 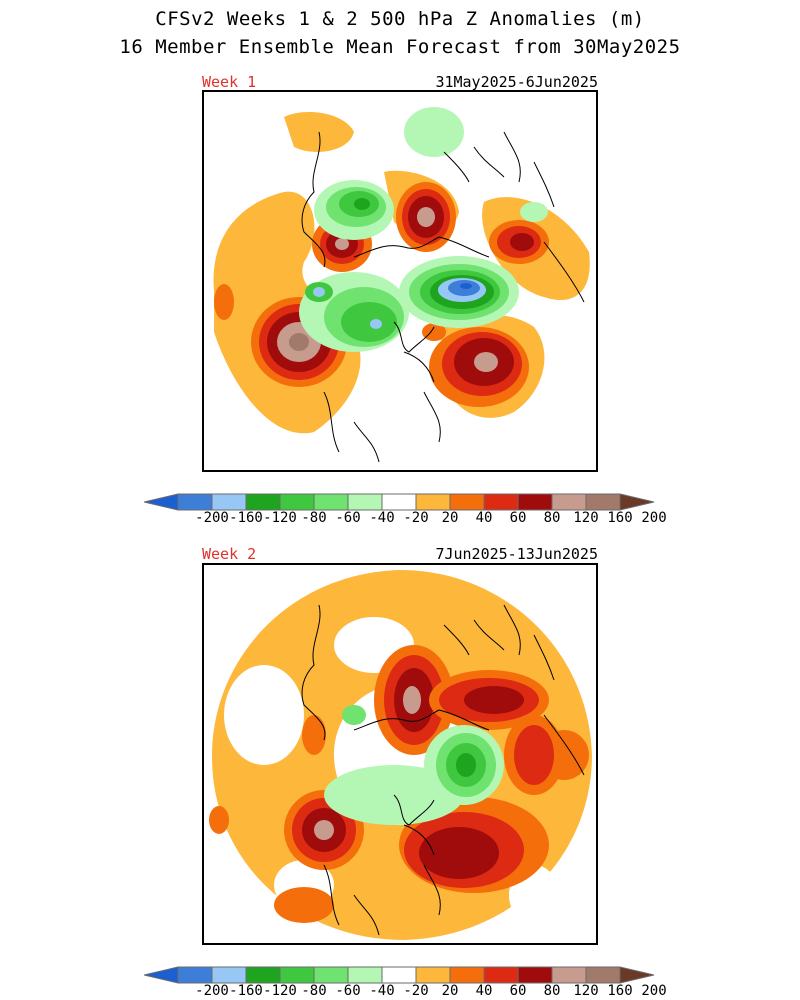 What do you see at coordinates (229, 554) in the screenshot?
I see `week2-label: Week 2` at bounding box center [229, 554].